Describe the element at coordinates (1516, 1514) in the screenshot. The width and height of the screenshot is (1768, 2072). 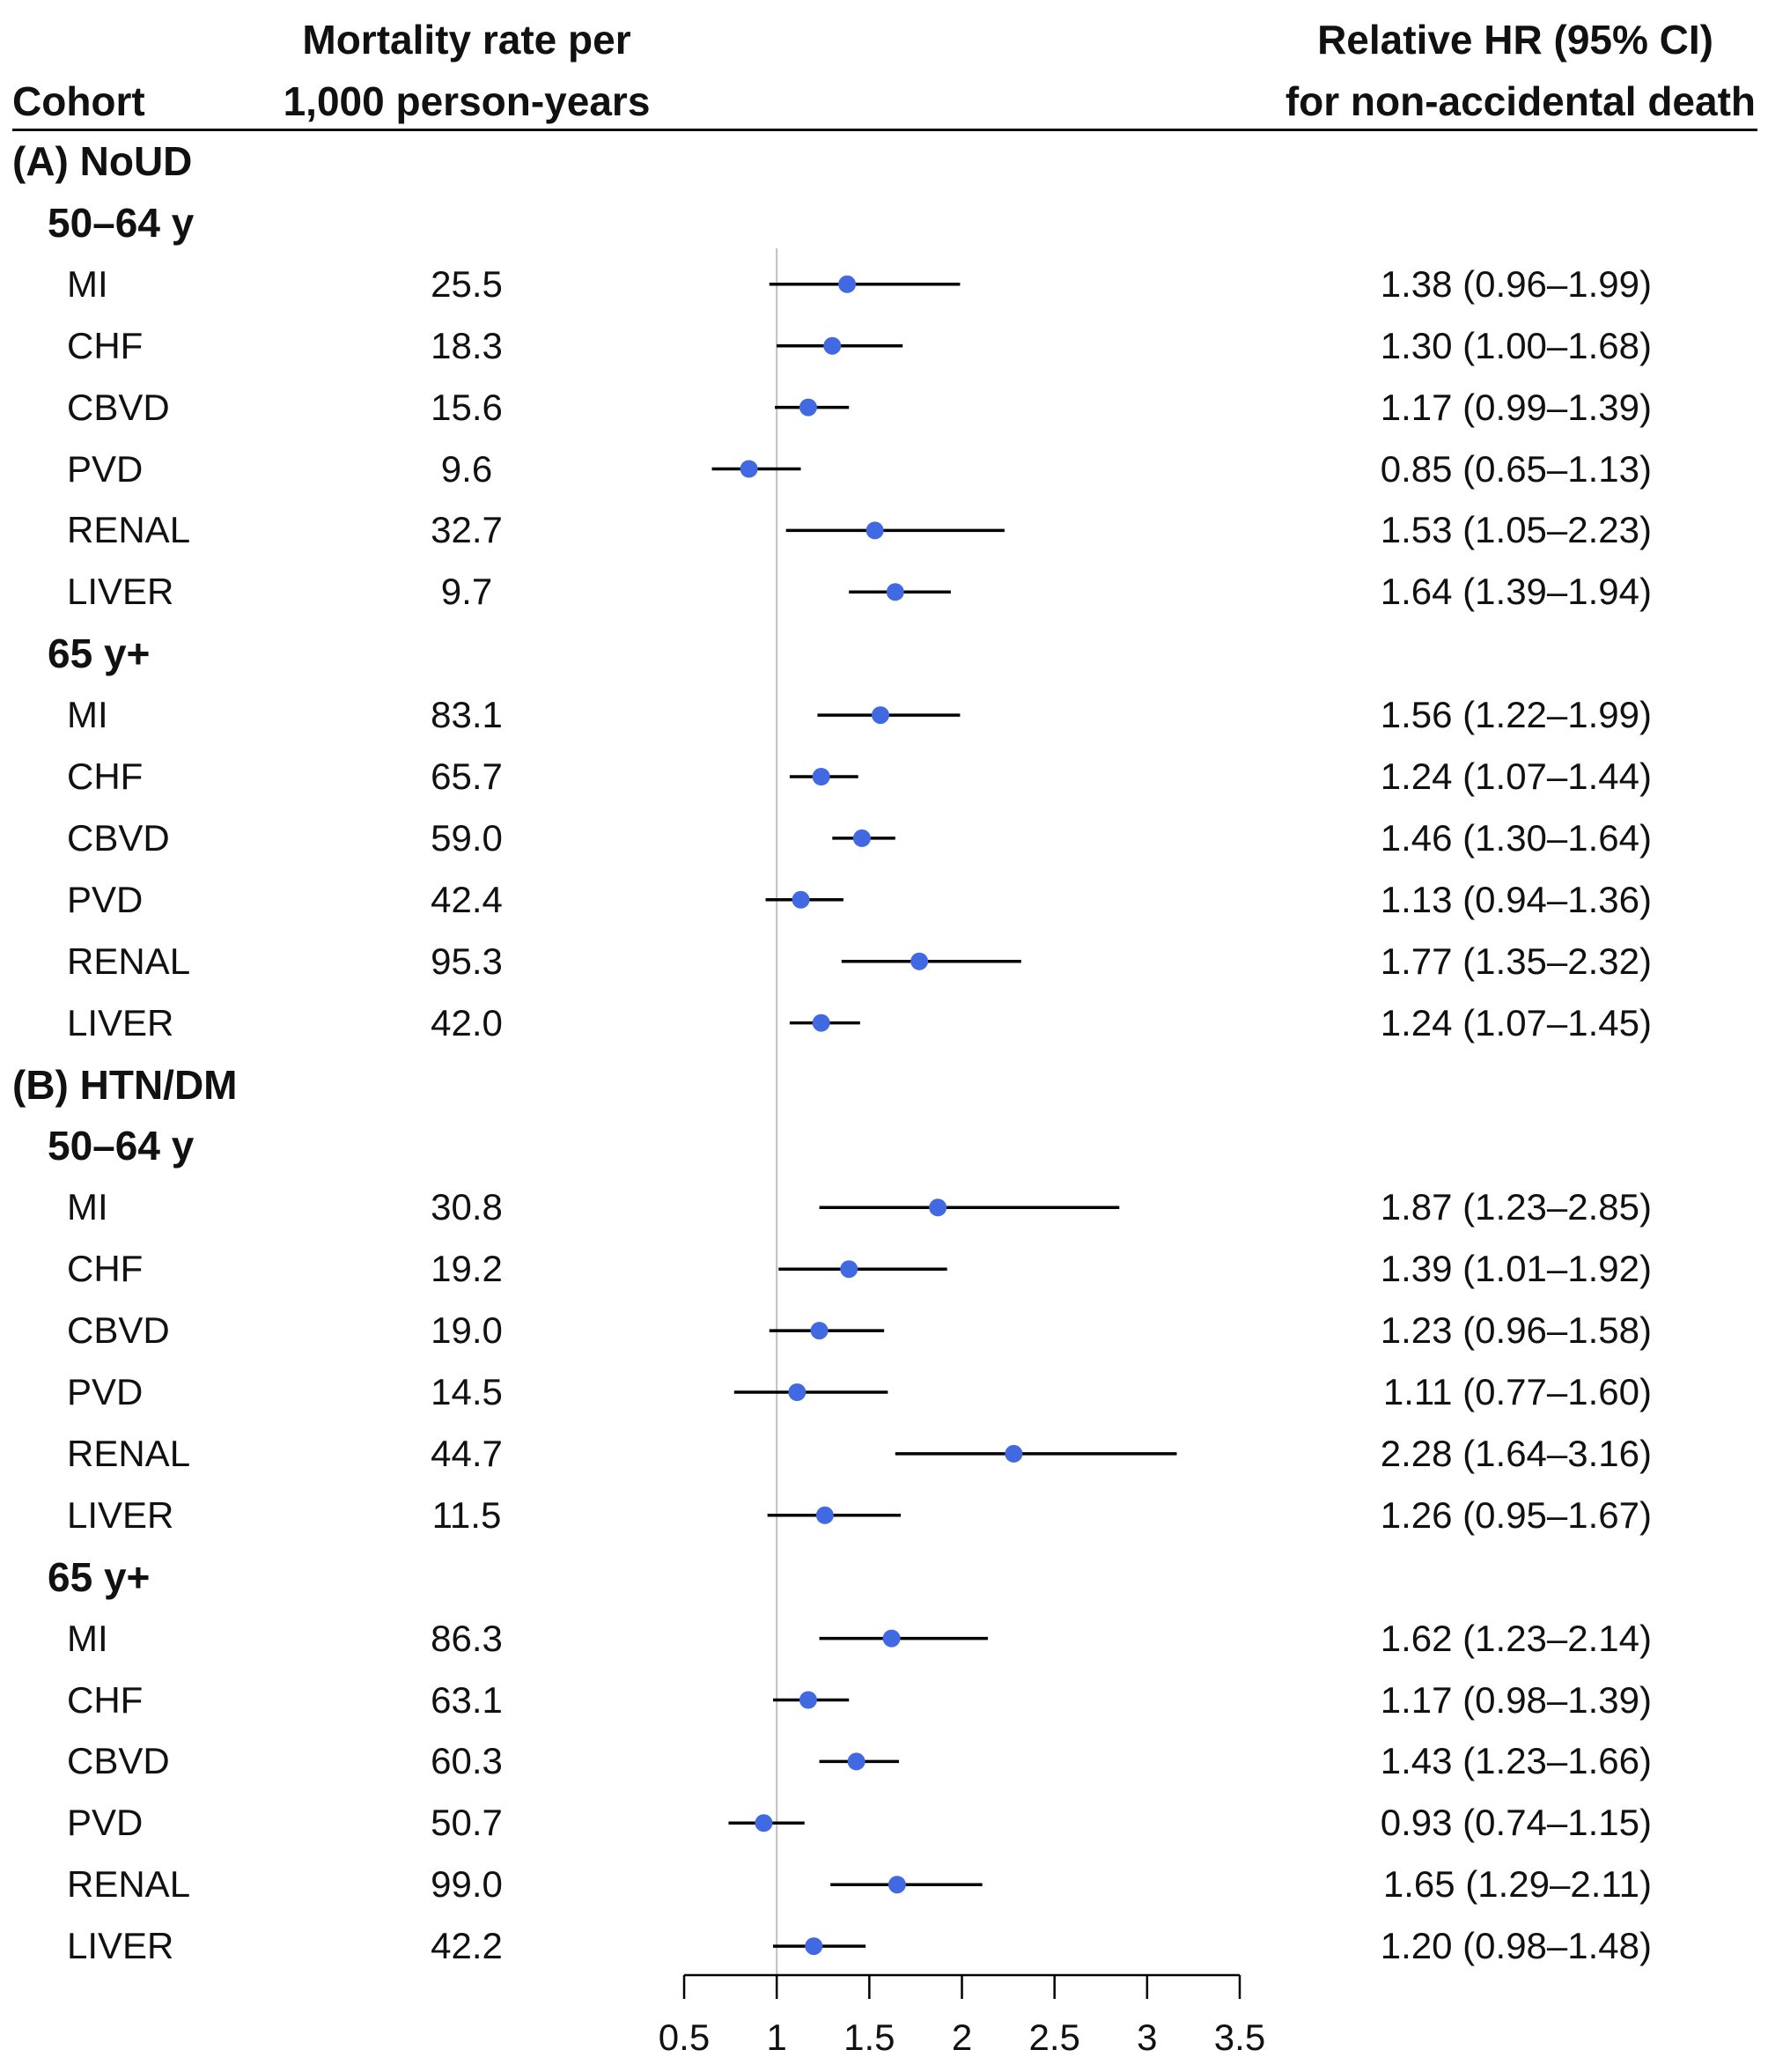
I see `hr-ci-text: 1.26 (0.95–1.67)` at that location.